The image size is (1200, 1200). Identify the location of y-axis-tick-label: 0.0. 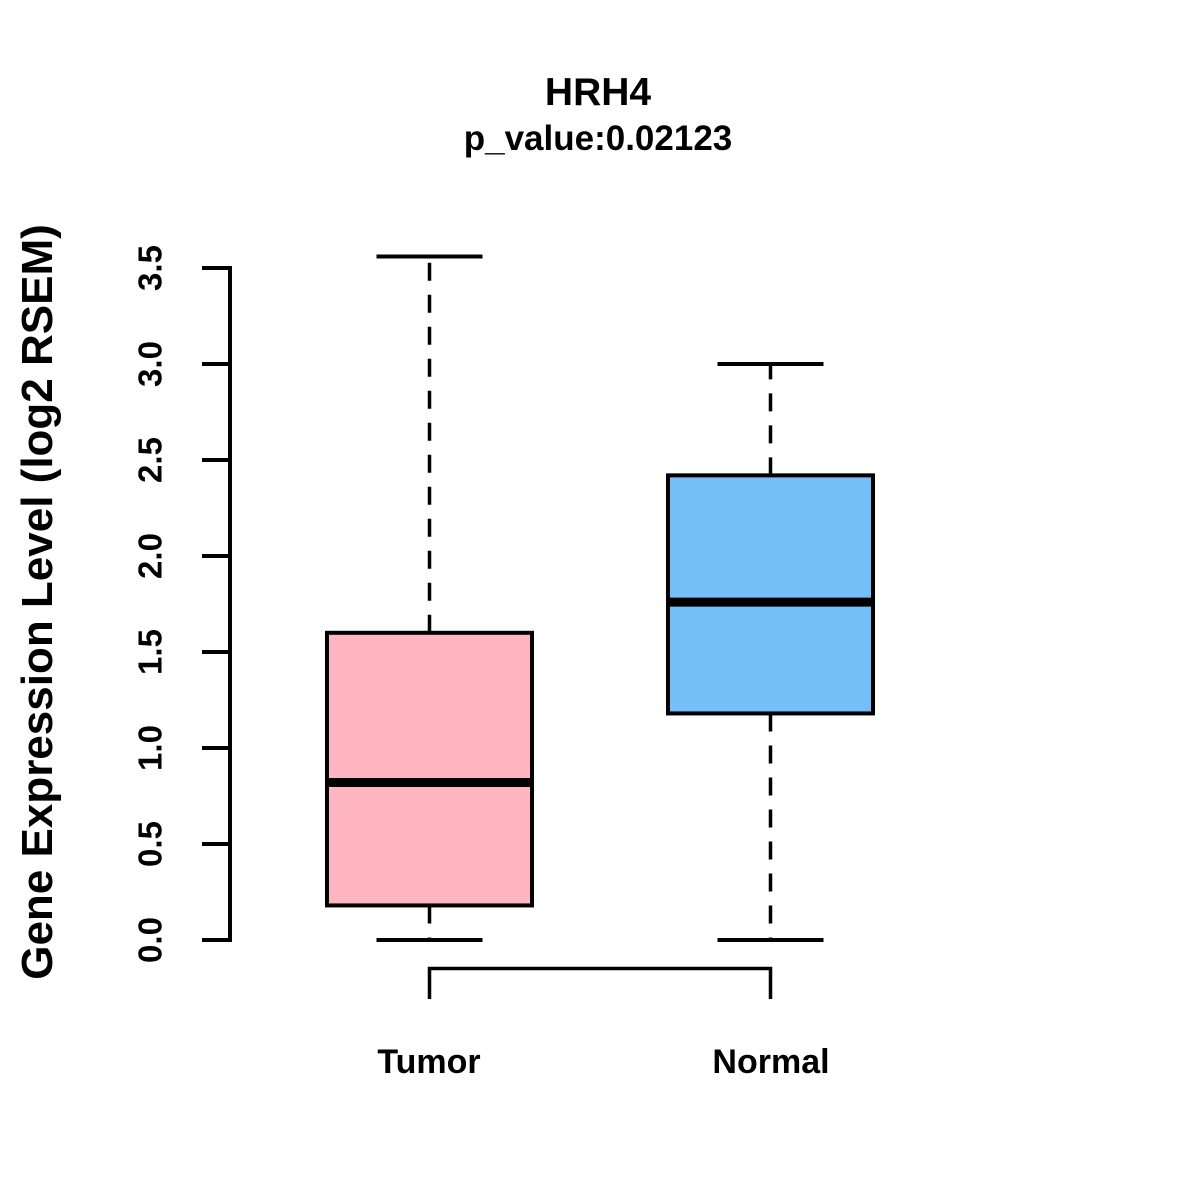
(150, 940).